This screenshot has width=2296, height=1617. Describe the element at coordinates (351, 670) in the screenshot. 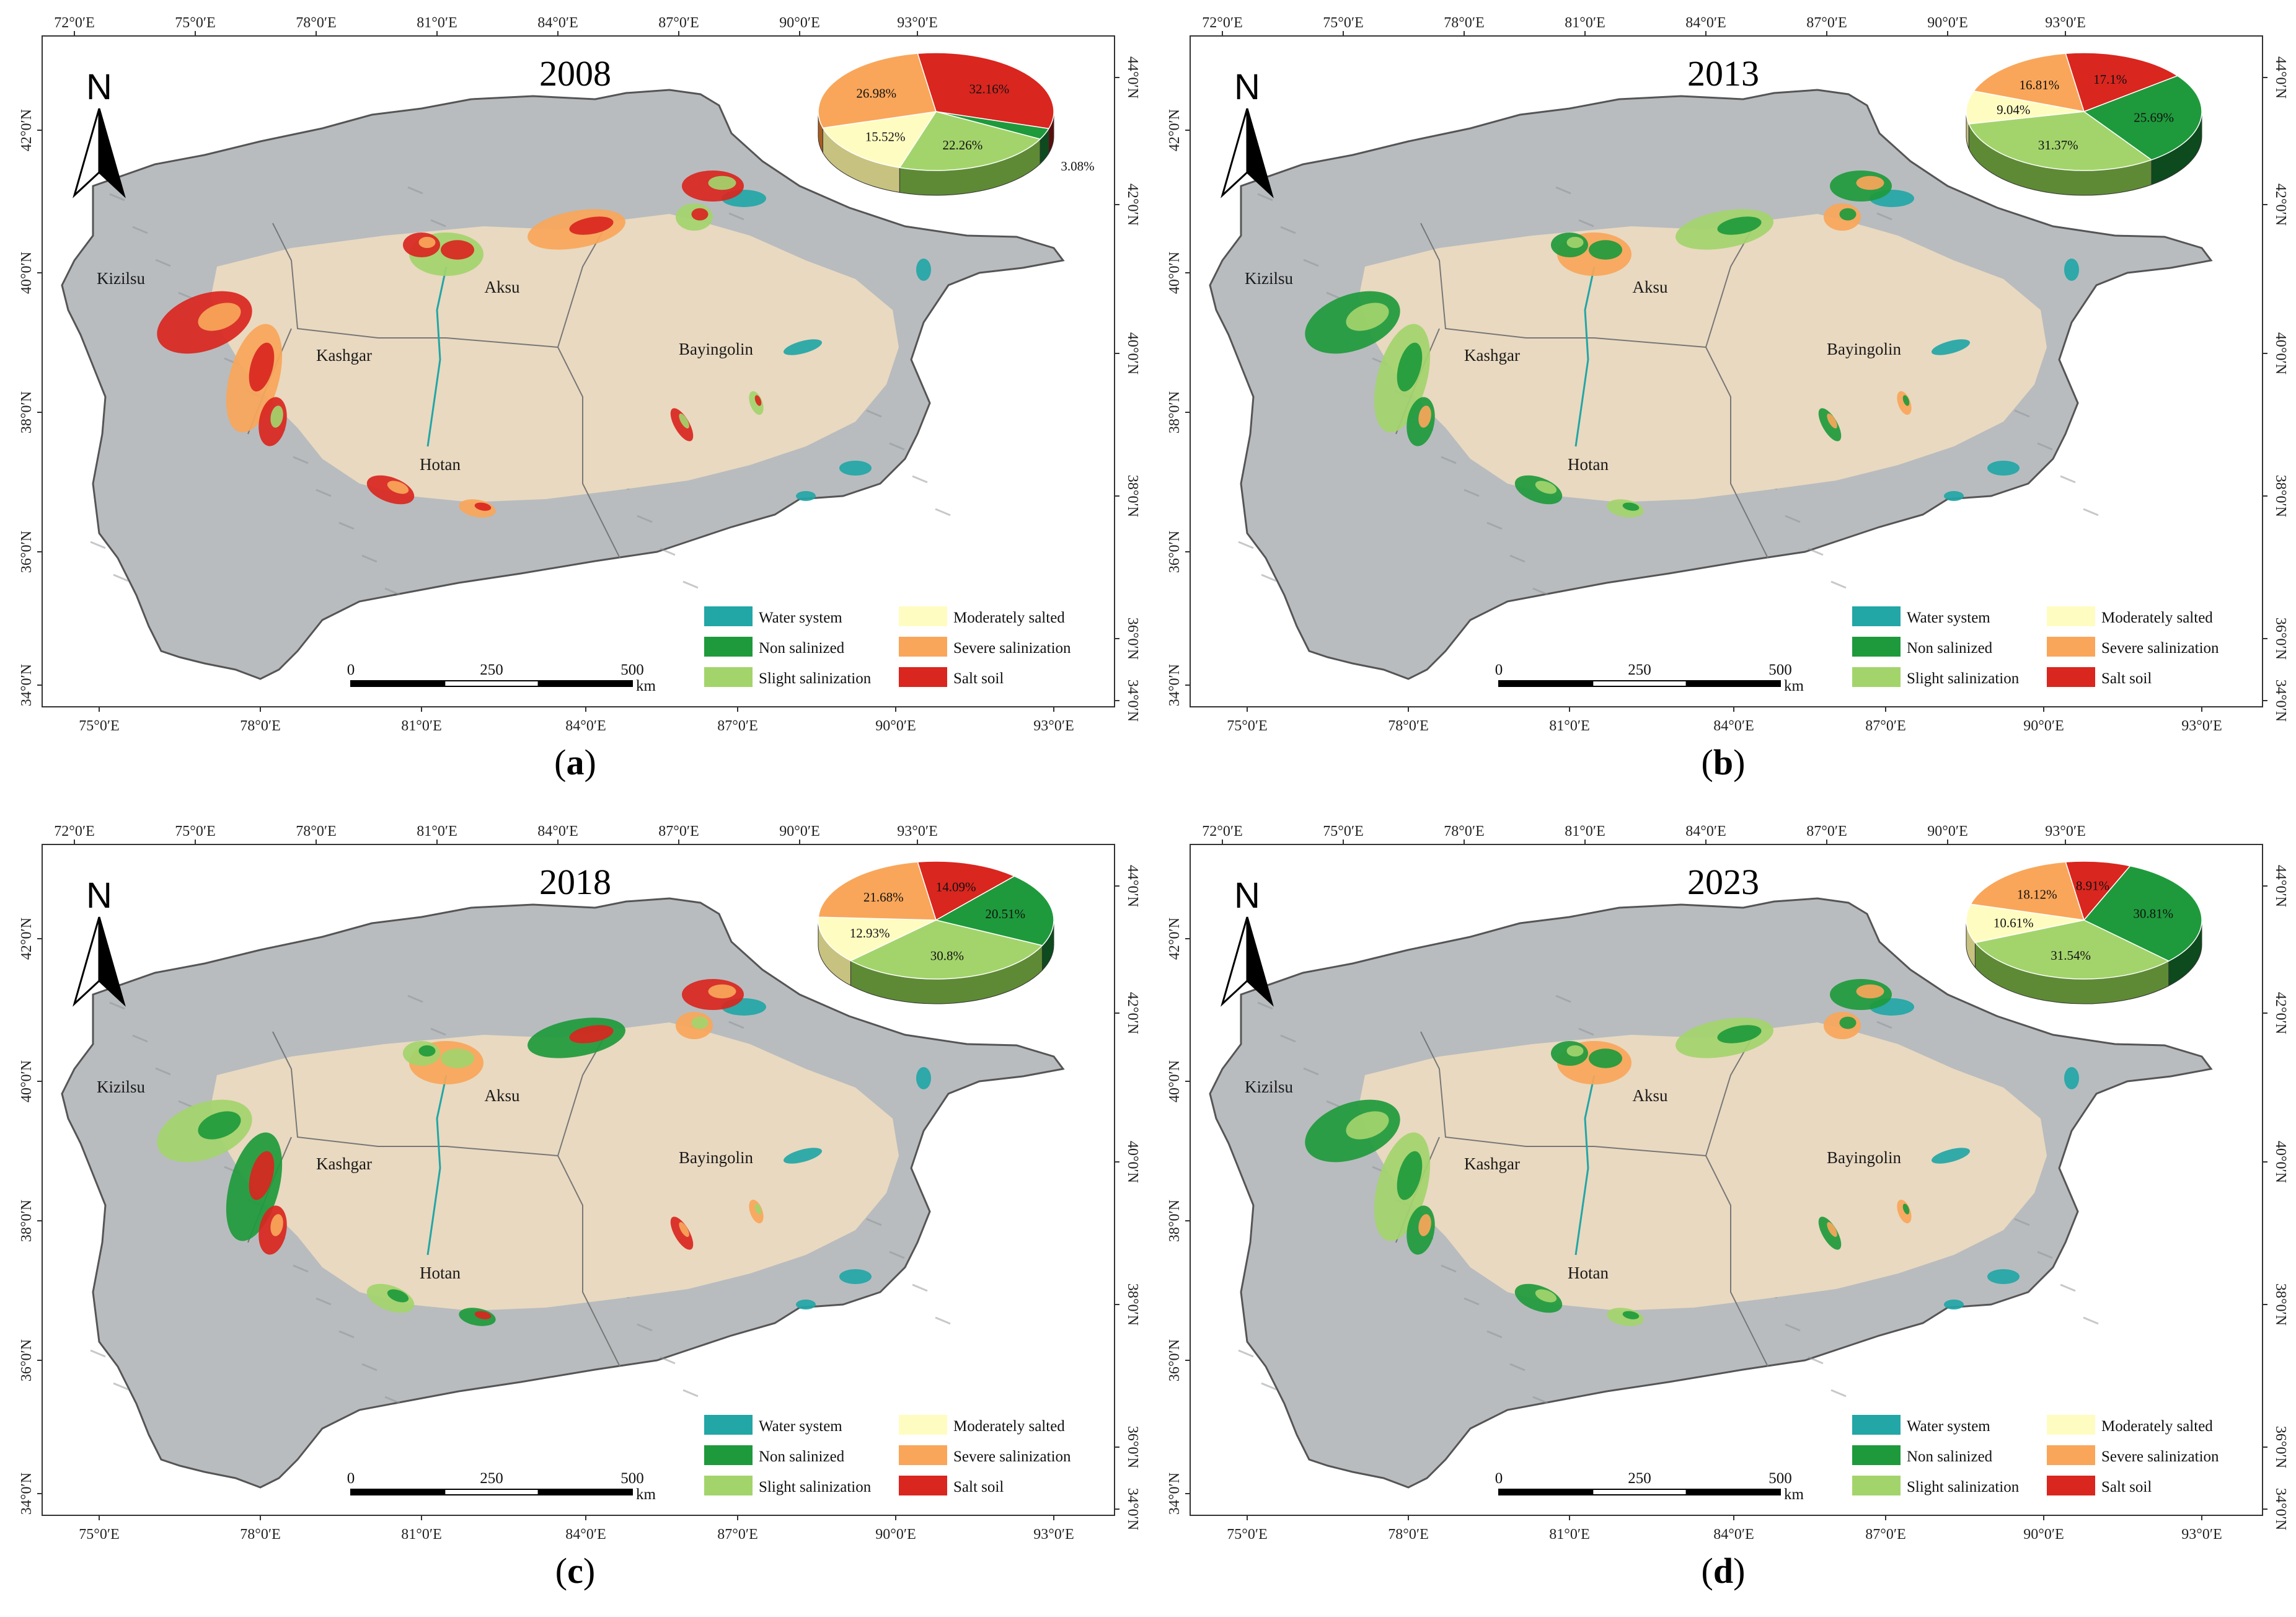

I see `scale-label: 0` at that location.